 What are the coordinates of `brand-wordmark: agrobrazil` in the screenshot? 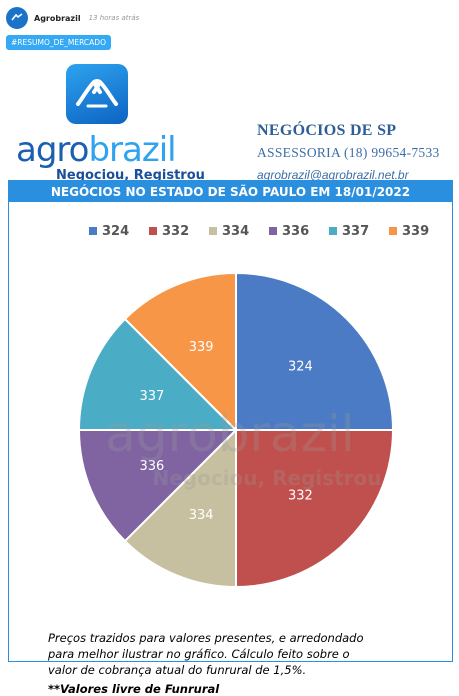 It's located at (96, 150).